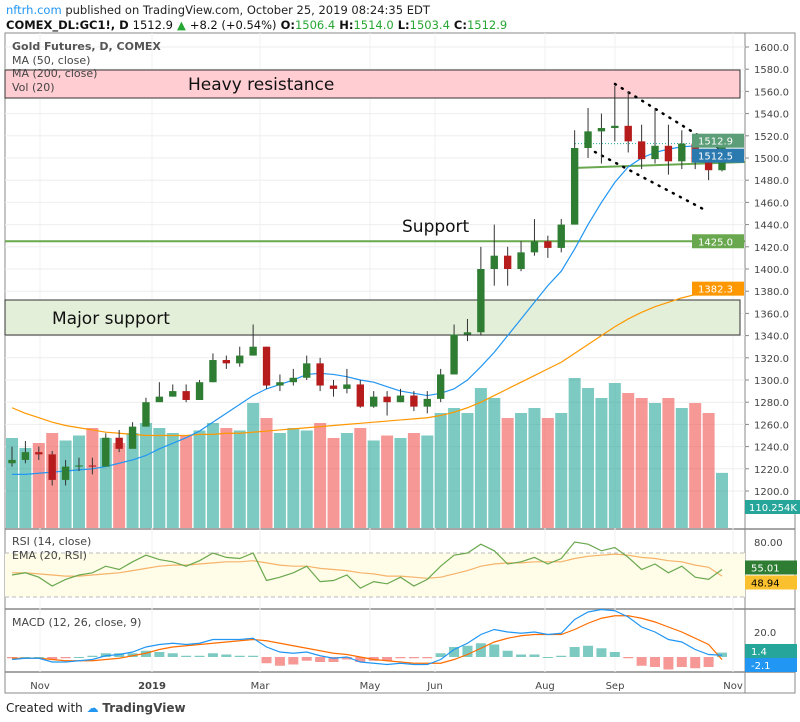 The width and height of the screenshot is (800, 722). What do you see at coordinates (261, 85) in the screenshot?
I see `annotation-heavy-resistance: Heavy resistance` at bounding box center [261, 85].